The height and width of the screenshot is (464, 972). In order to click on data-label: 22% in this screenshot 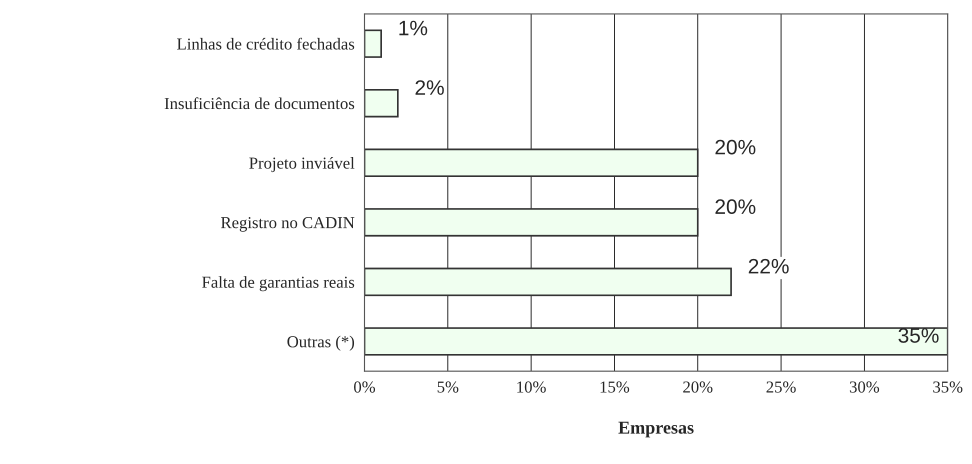, I will do `click(768, 266)`.